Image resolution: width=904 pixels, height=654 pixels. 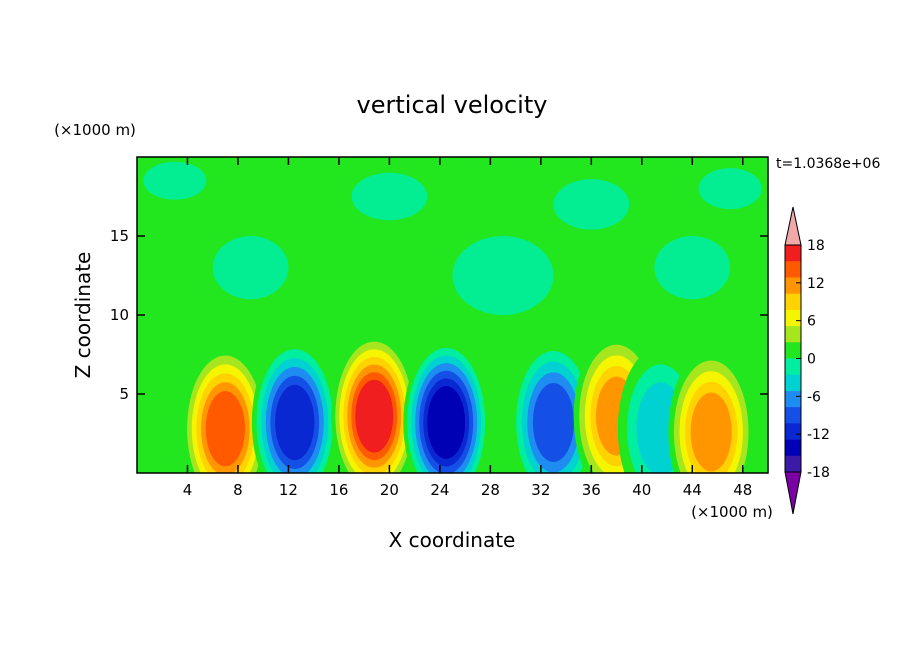 I want to click on x-tick-label: 28, so click(x=490, y=490).